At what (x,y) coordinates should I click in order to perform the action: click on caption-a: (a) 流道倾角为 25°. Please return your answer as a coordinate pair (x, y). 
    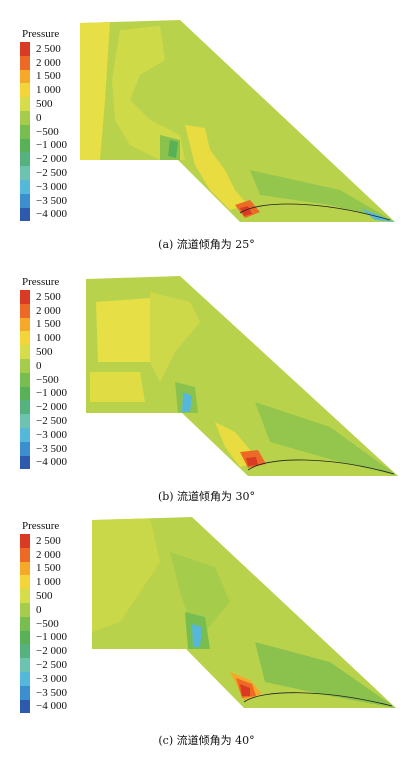
    Looking at the image, I should click on (206, 244).